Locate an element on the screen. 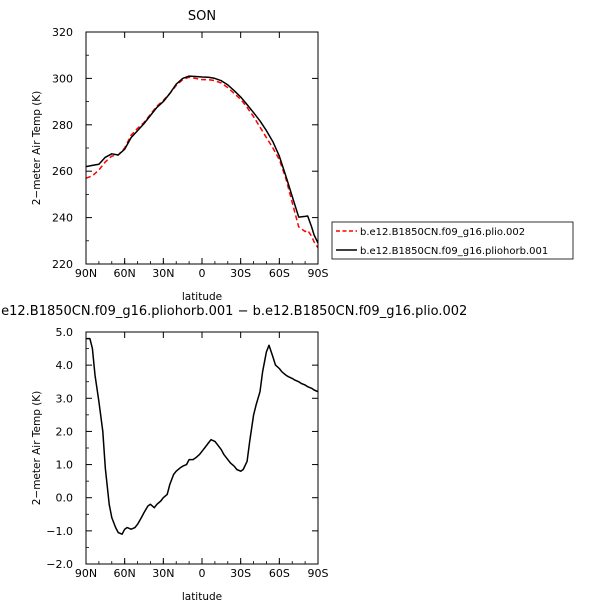  top-y-tick-label: 240 is located at coordinates (62, 218).